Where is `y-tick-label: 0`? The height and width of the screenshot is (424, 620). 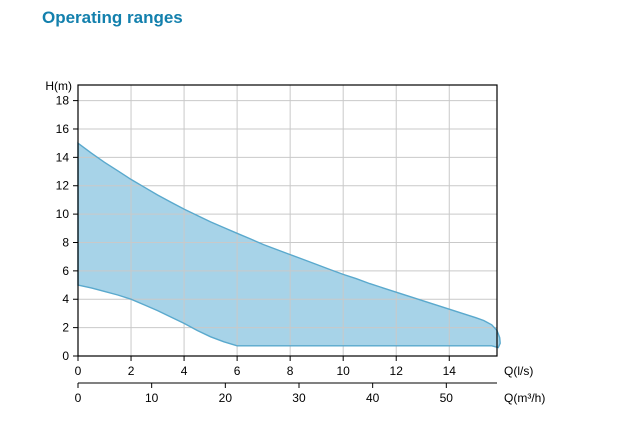
y-tick-label: 0 is located at coordinates (65, 356).